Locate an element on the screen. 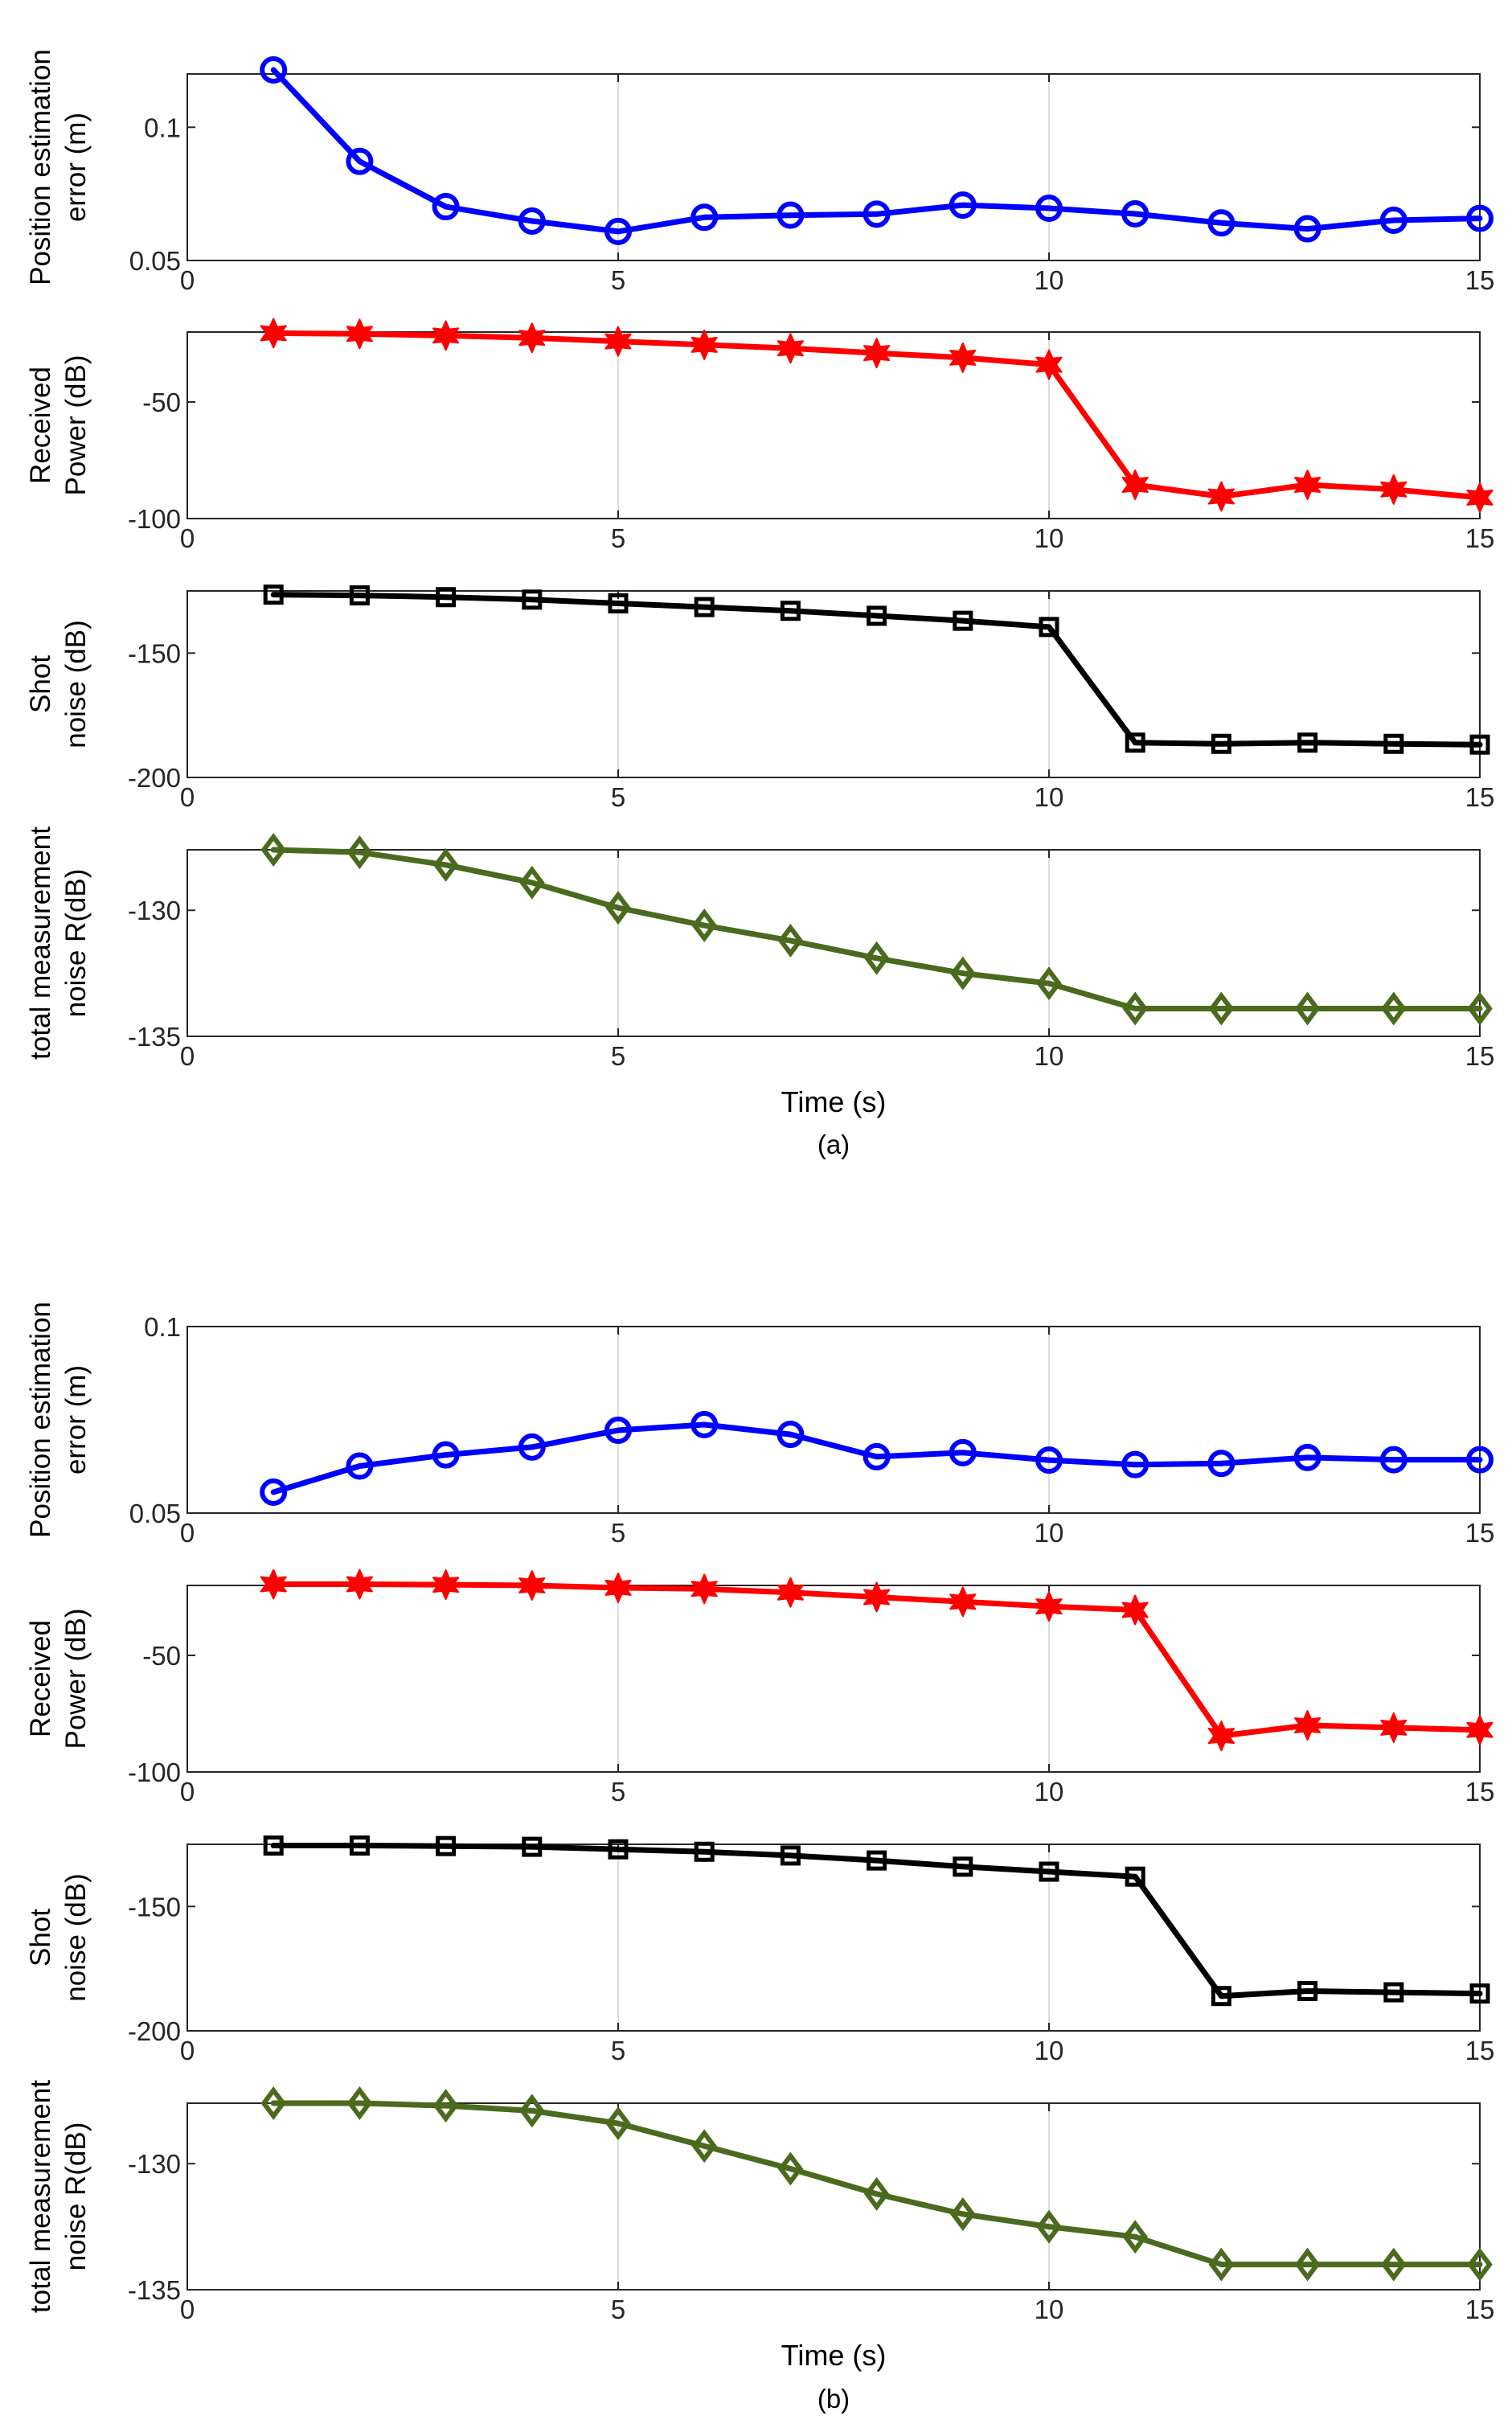  y-axis-label-line: Position estimation is located at coordinates (40, 167).